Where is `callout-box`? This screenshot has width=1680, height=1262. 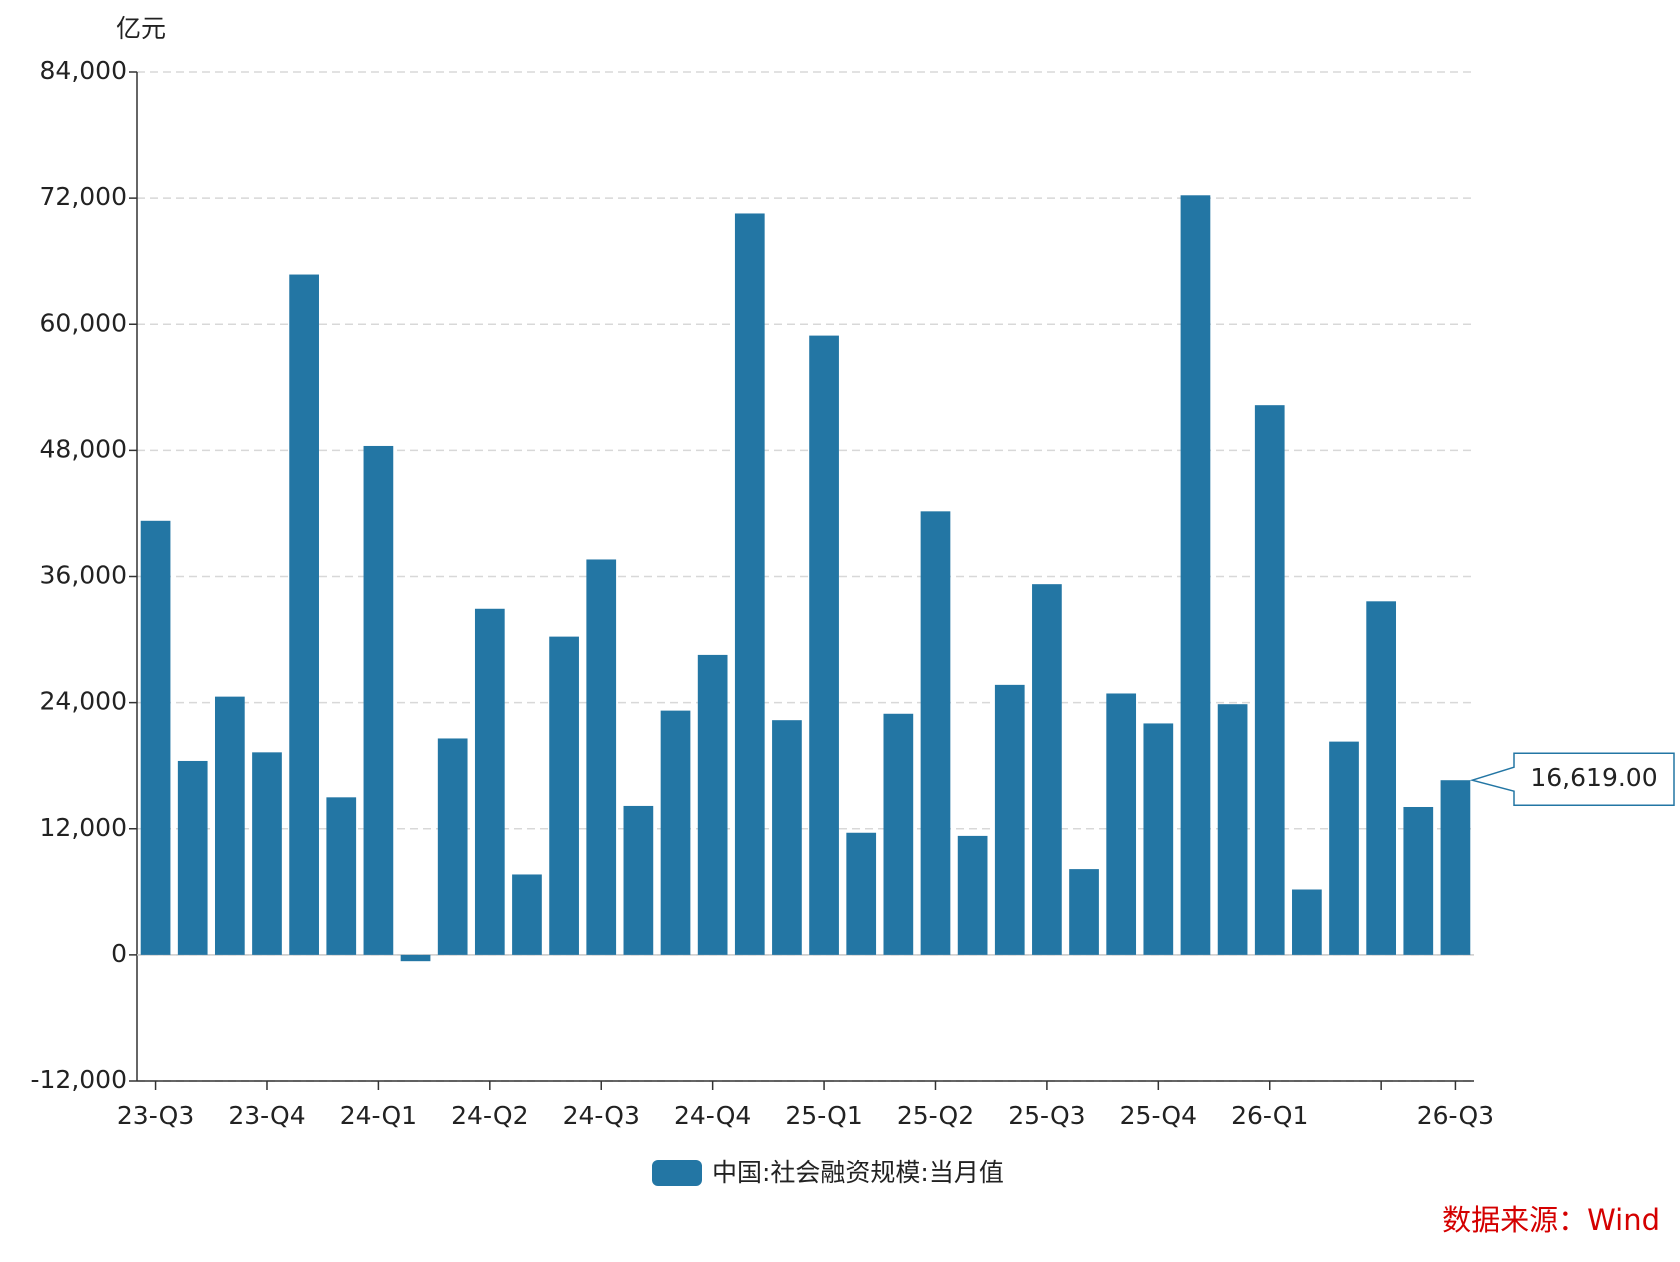 callout-box is located at coordinates (1572, 779).